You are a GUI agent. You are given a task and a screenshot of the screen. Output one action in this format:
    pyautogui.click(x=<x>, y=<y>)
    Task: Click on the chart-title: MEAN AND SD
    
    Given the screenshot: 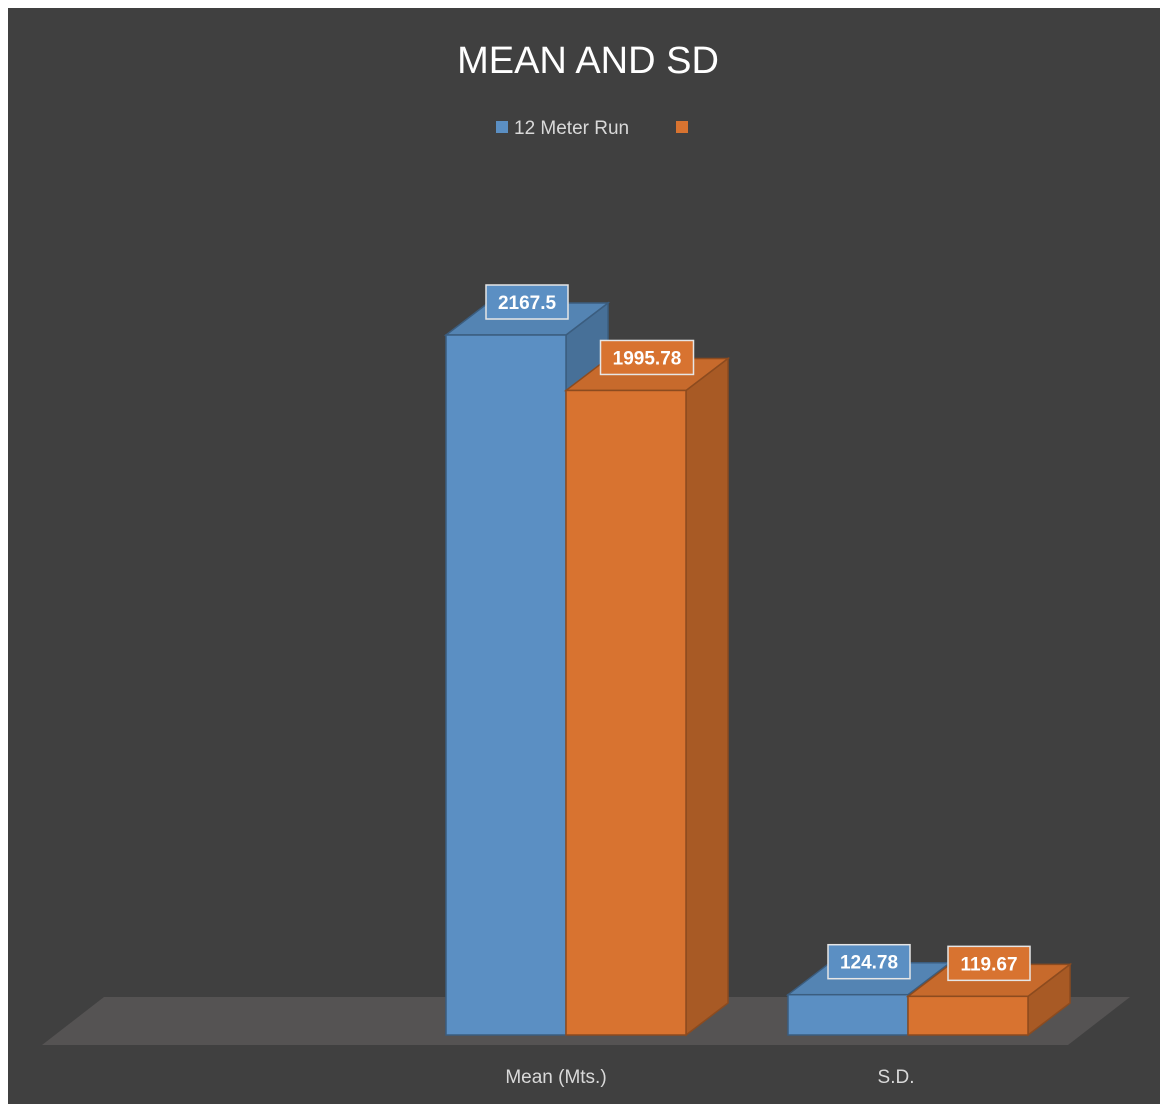 What is the action you would take?
    pyautogui.click(x=588, y=61)
    